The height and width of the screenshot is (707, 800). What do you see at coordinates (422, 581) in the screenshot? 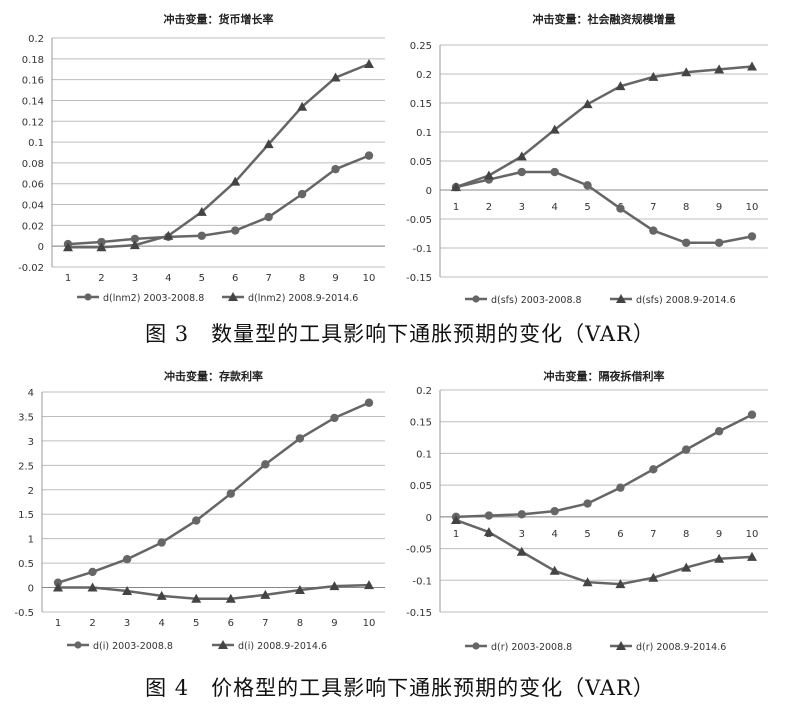
I see `y-tick-label: -0.1` at bounding box center [422, 581].